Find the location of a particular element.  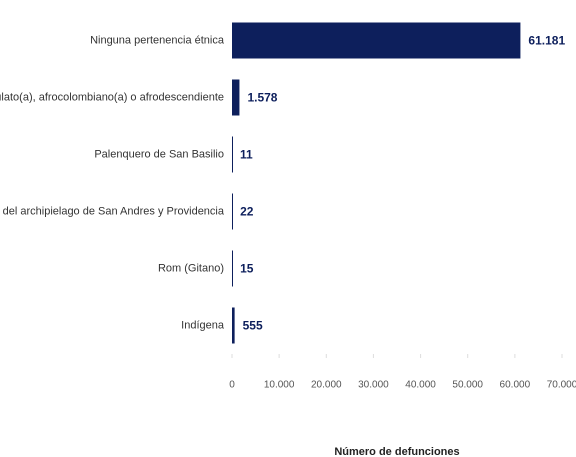

y-tick-label: Palenquero de San Basilio is located at coordinates (159, 154).